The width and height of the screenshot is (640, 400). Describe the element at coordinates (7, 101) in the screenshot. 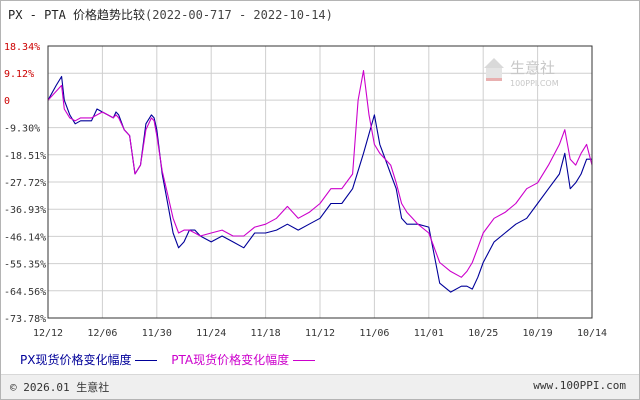

I see `y-tick-label: 0` at that location.